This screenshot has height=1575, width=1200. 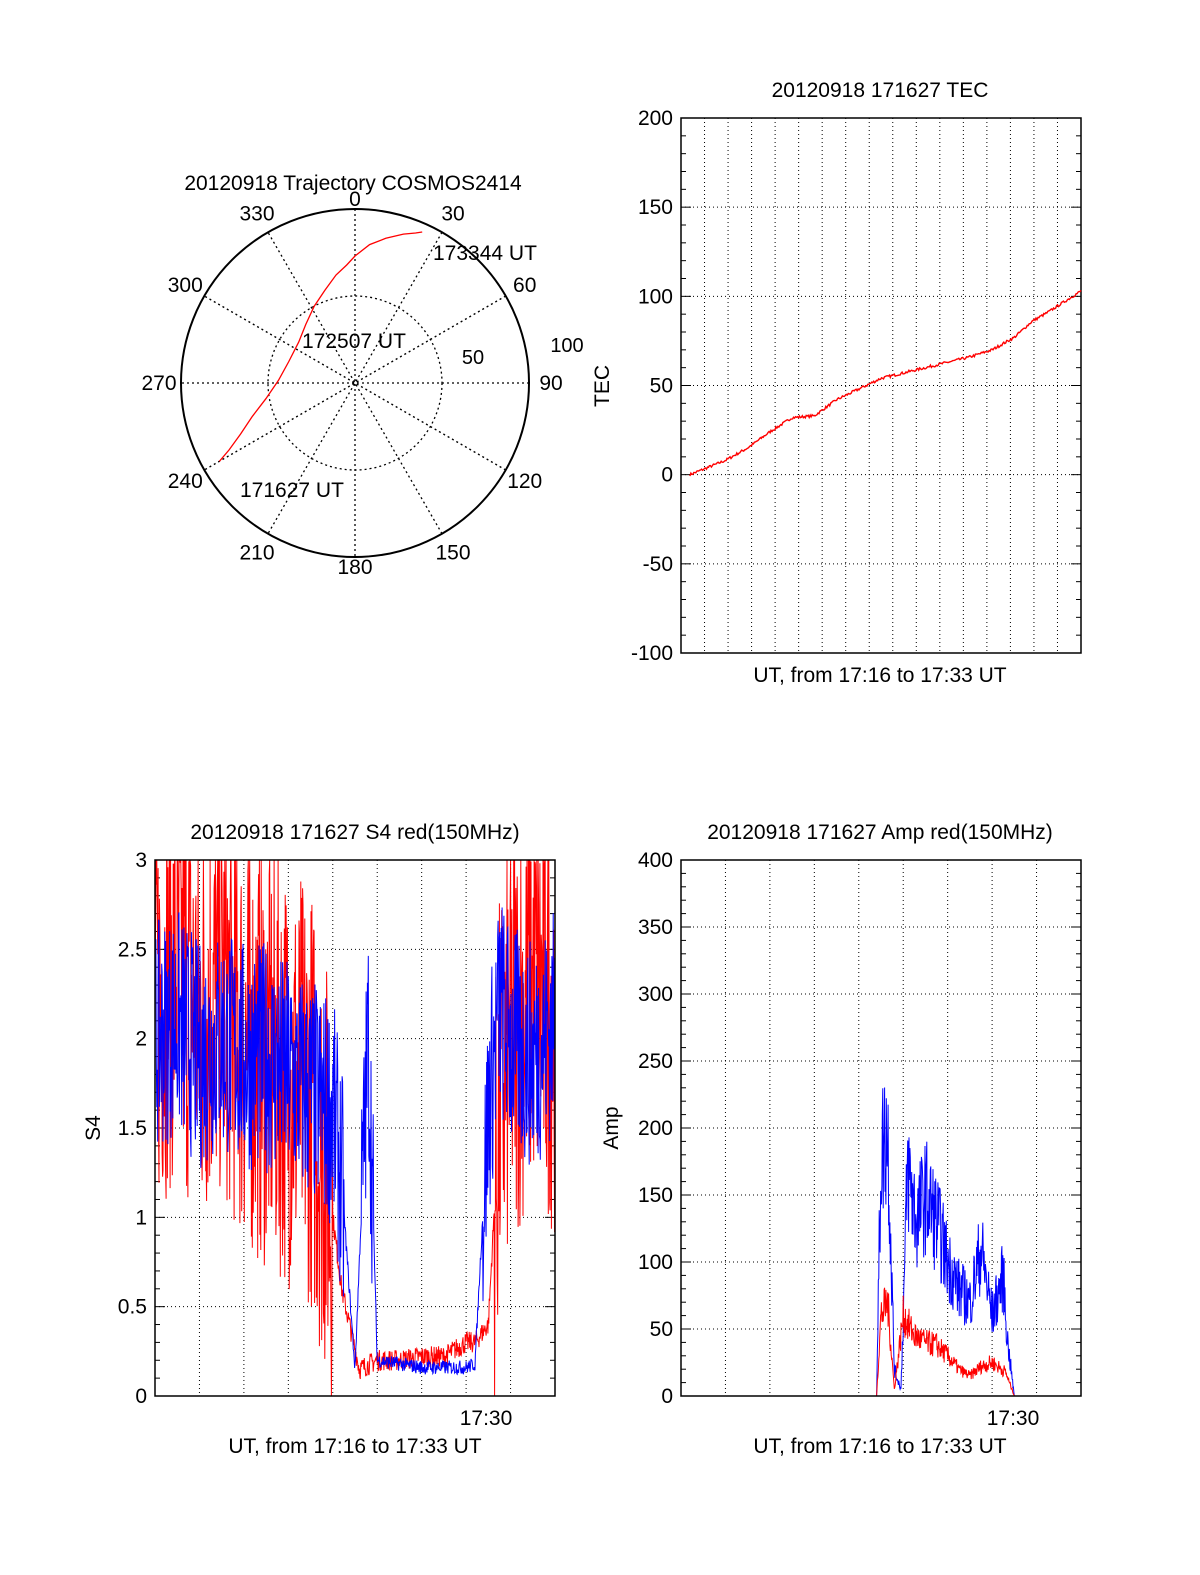 What do you see at coordinates (292, 490) in the screenshot?
I see `trajectory-start-label: 171627 UT` at bounding box center [292, 490].